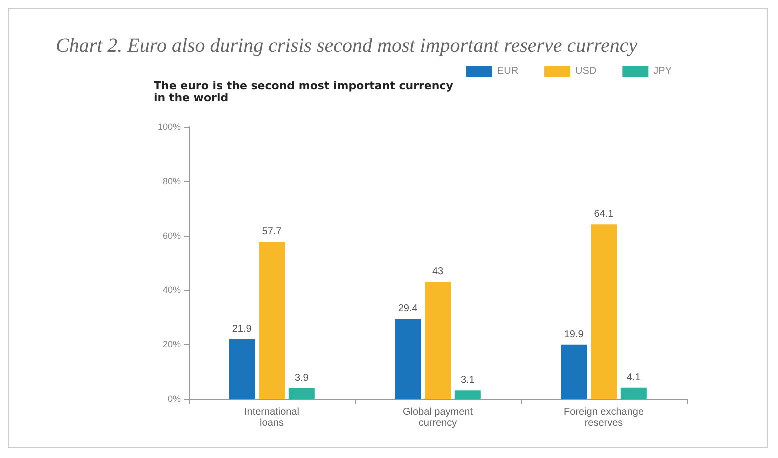  I want to click on chart-subtitle: The euro is the second most important currency in the world, so click(304, 92).